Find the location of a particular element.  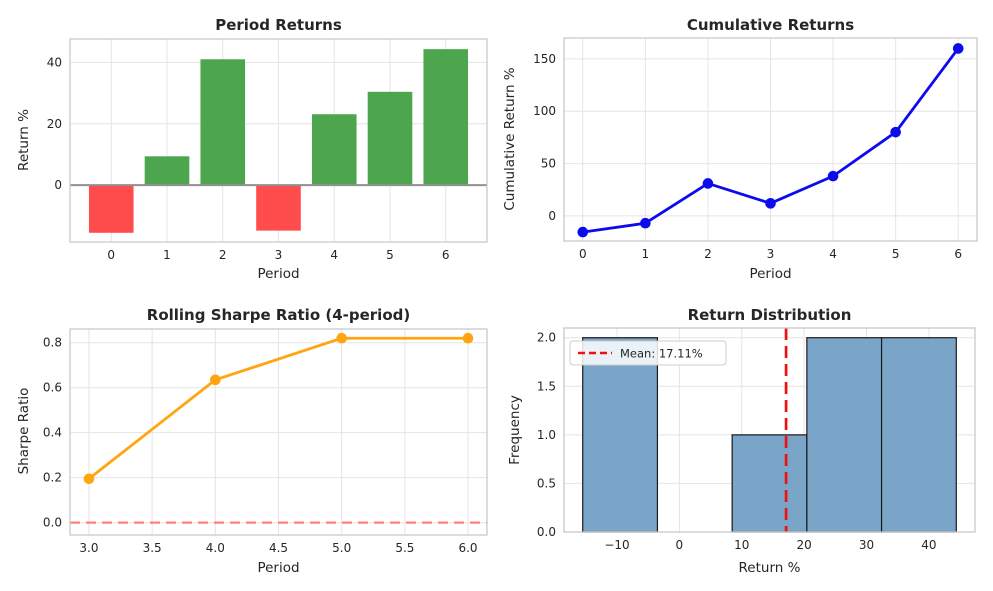

y-tick-label: 1.5 is located at coordinates (546, 386).